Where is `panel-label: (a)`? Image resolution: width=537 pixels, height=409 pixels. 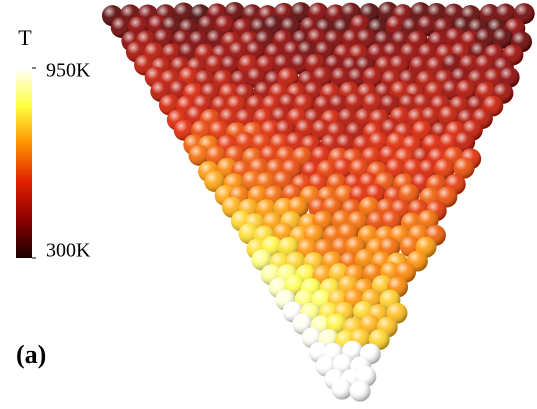 panel-label: (a) is located at coordinates (31, 354).